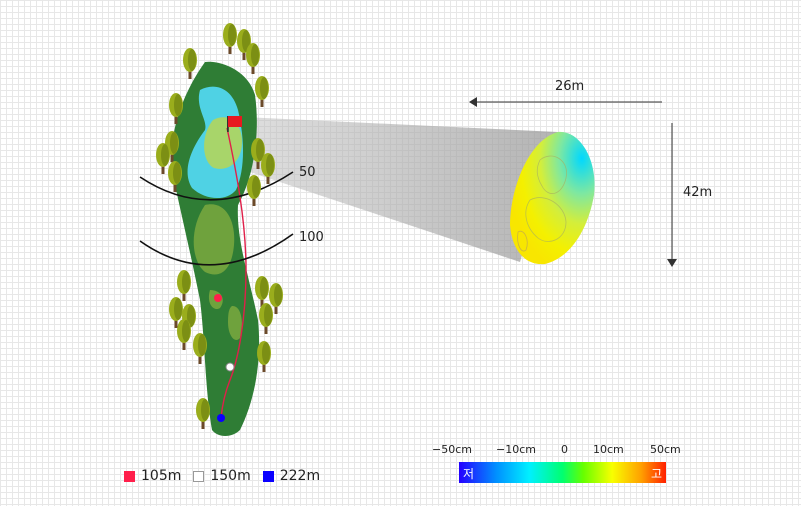  Describe the element at coordinates (300, 476) in the screenshot. I see `legend-label: 222m` at that location.